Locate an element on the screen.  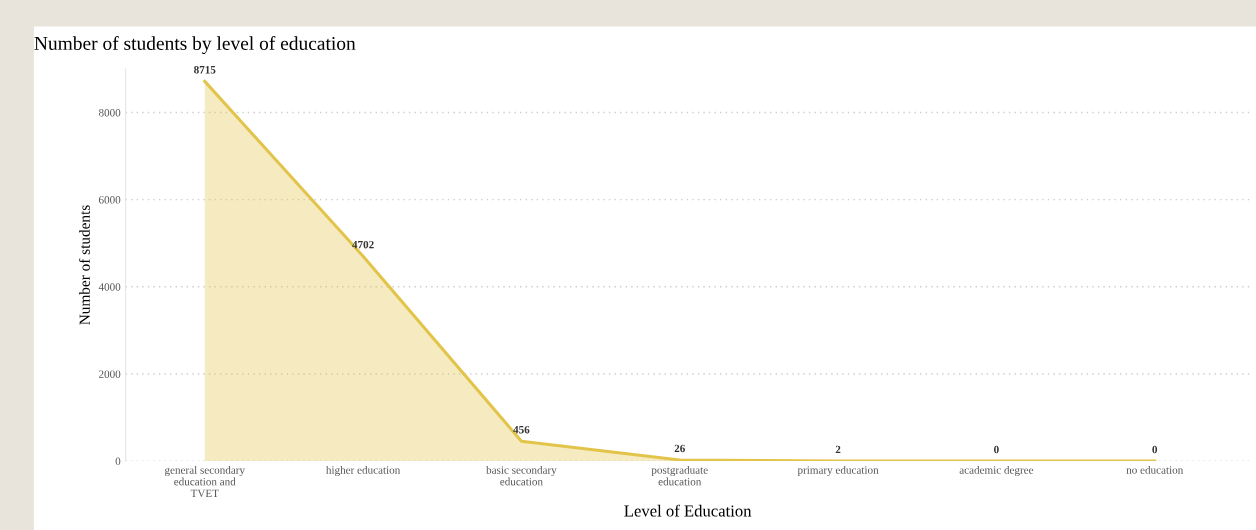
y-tick-label: 8000 is located at coordinates (109, 112).